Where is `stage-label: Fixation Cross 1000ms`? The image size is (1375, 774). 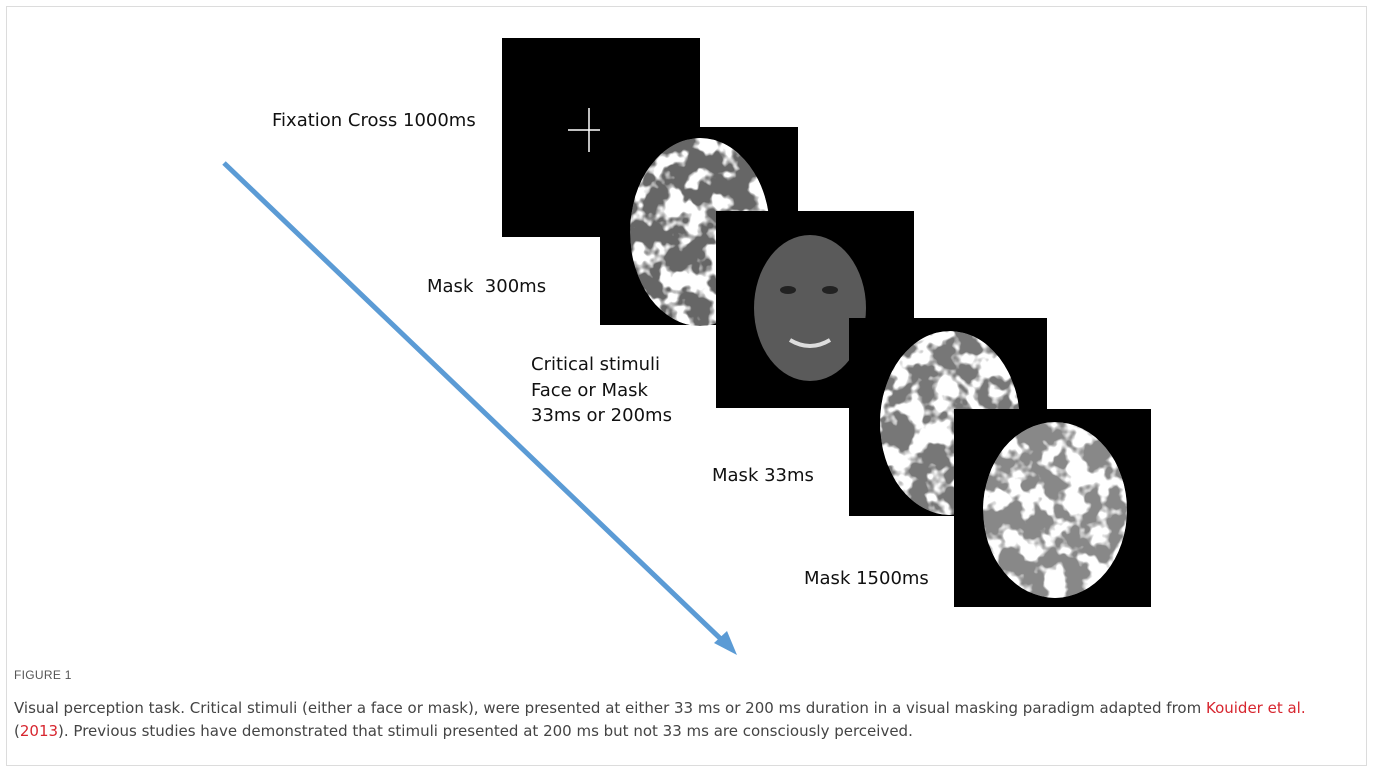 stage-label: Fixation Cross 1000ms is located at coordinates (374, 120).